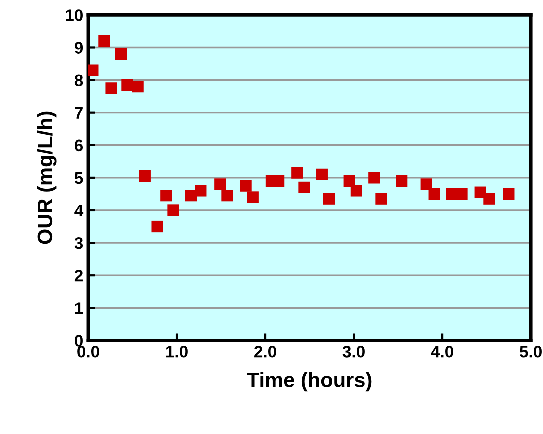  Describe the element at coordinates (353, 352) in the screenshot. I see `x-tick-label: 3.0` at that location.